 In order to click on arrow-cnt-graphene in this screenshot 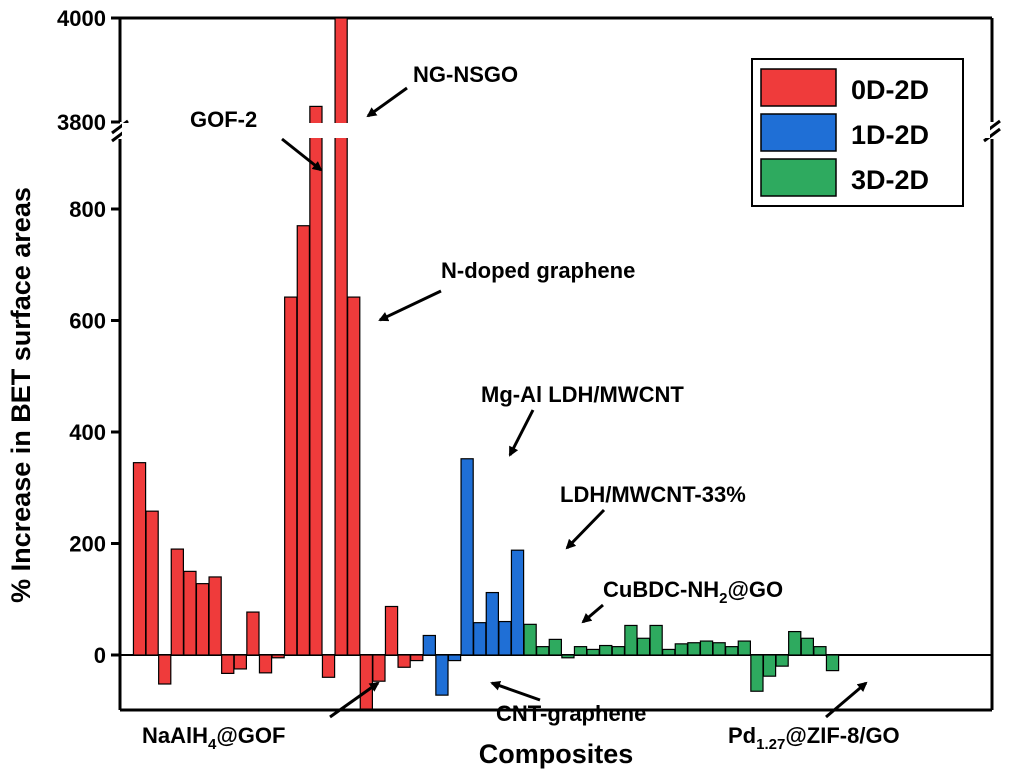, I will do `click(515, 691)`.